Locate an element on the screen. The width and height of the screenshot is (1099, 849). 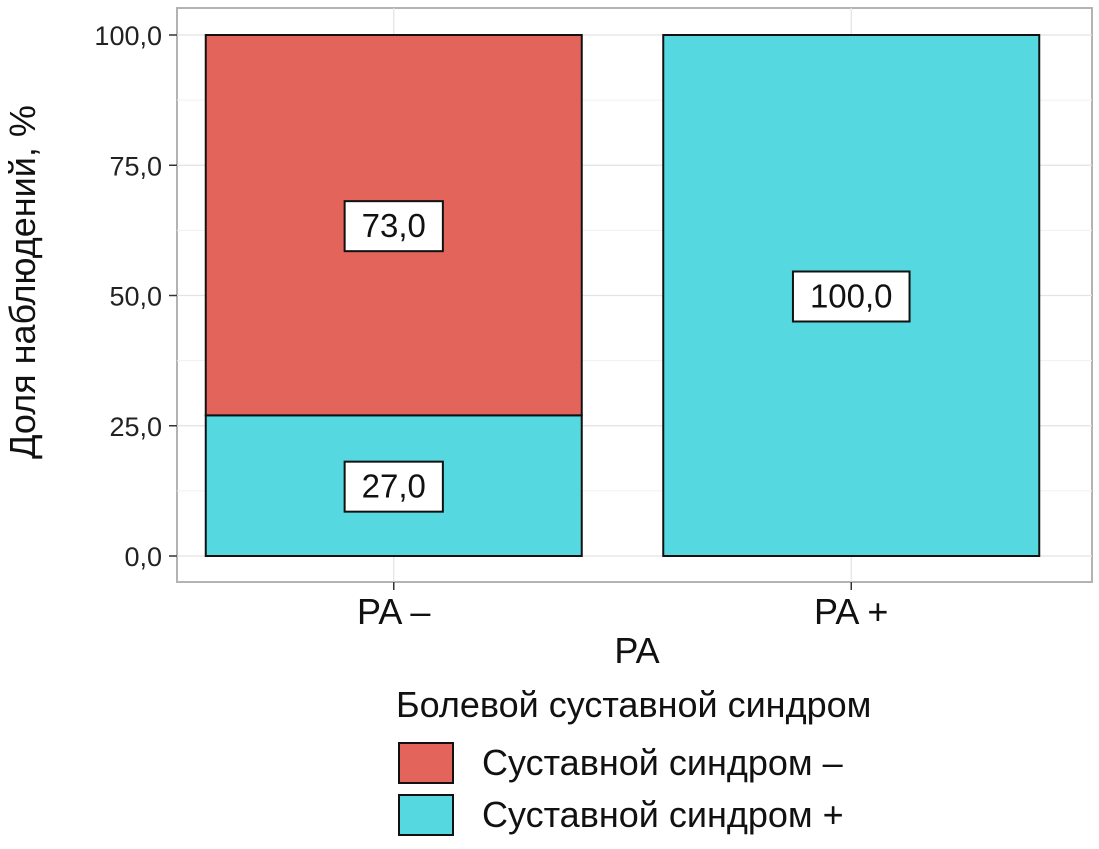
legend-swatch-red is located at coordinates (426, 763).